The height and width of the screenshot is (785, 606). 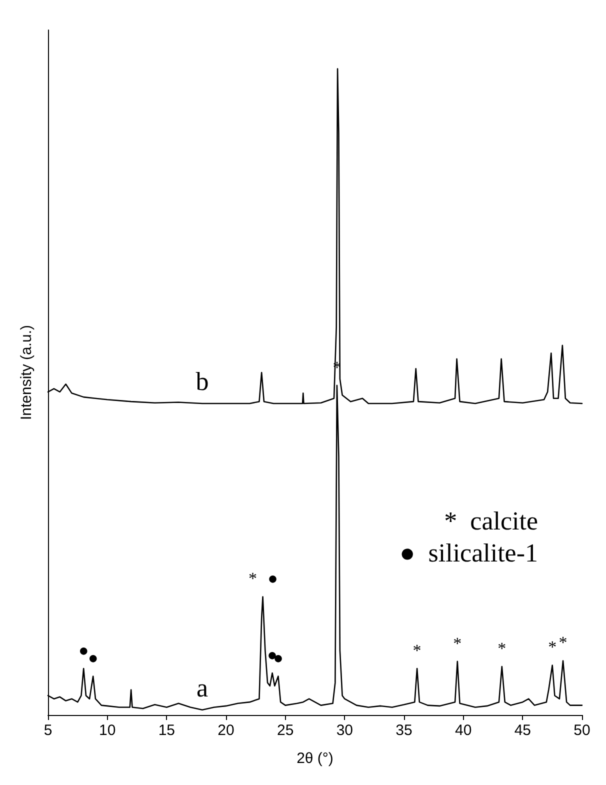 What do you see at coordinates (226, 730) in the screenshot?
I see `x-tick-label: 20` at bounding box center [226, 730].